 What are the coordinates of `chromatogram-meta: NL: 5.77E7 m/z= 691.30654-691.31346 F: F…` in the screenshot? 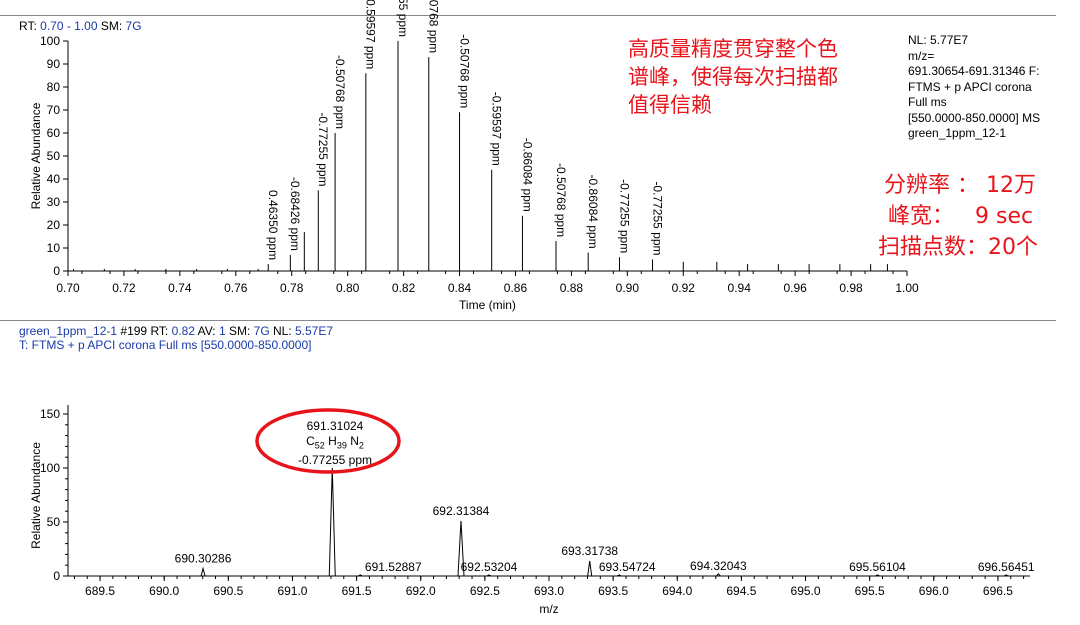 It's located at (974, 87).